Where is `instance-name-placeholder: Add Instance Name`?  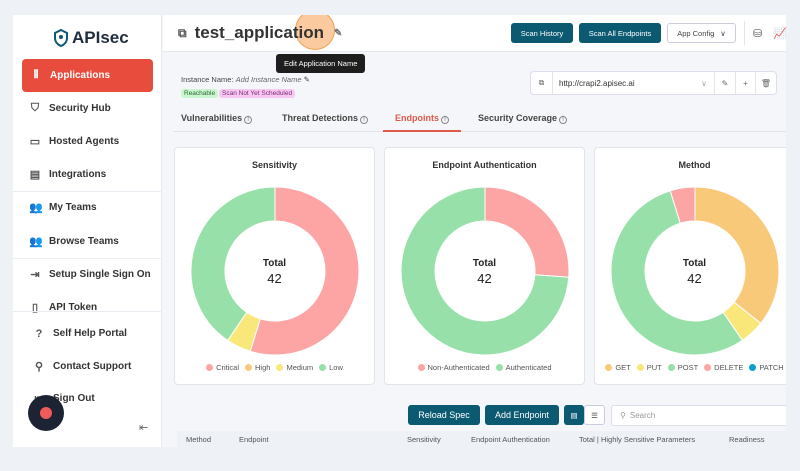 instance-name-placeholder: Add Instance Name is located at coordinates (268, 79).